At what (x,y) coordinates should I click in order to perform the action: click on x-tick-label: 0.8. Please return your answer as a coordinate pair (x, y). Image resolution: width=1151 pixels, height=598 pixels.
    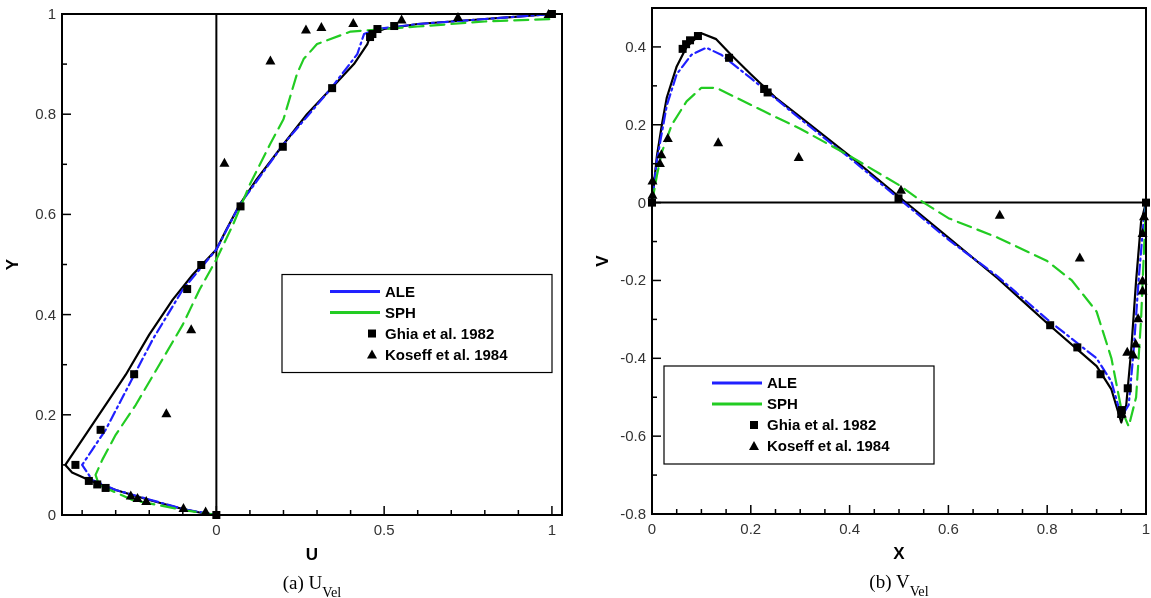
    Looking at the image, I should click on (1047, 528).